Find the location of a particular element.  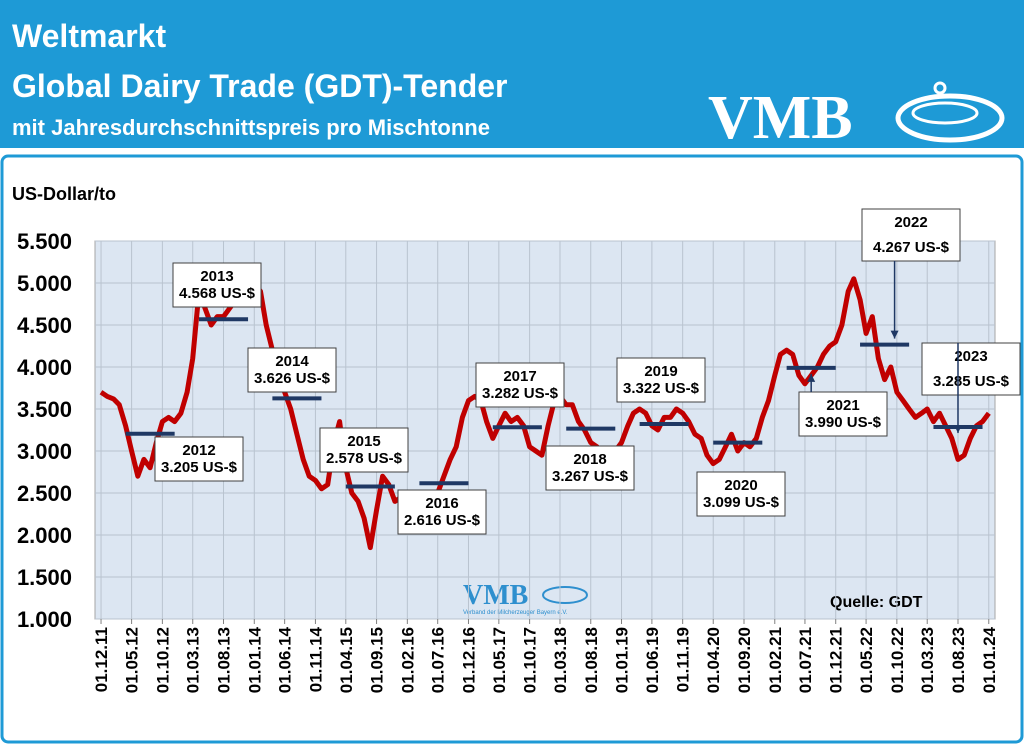

callout-value: 3.205 US-$ is located at coordinates (199, 467).